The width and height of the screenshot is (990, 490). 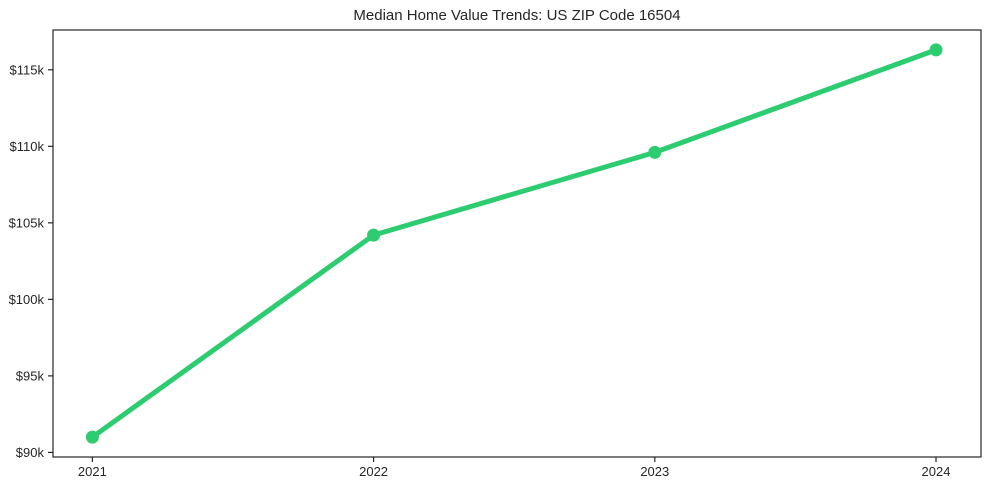 I want to click on x-tick-label: 2022, so click(x=373, y=471).